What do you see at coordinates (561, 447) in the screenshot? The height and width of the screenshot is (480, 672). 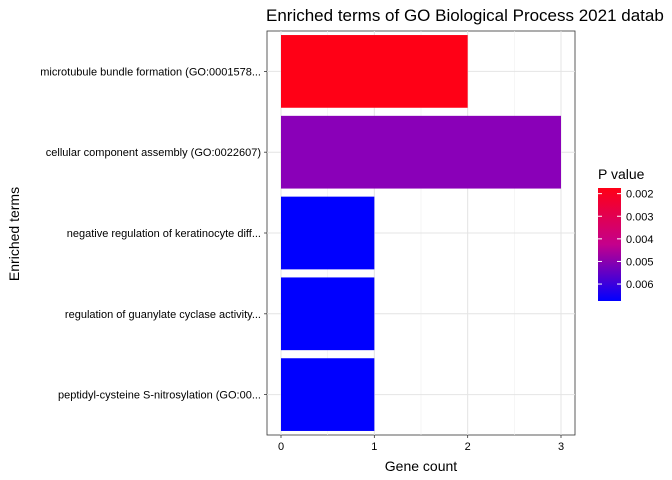 I see `x-tick-label: 3` at bounding box center [561, 447].